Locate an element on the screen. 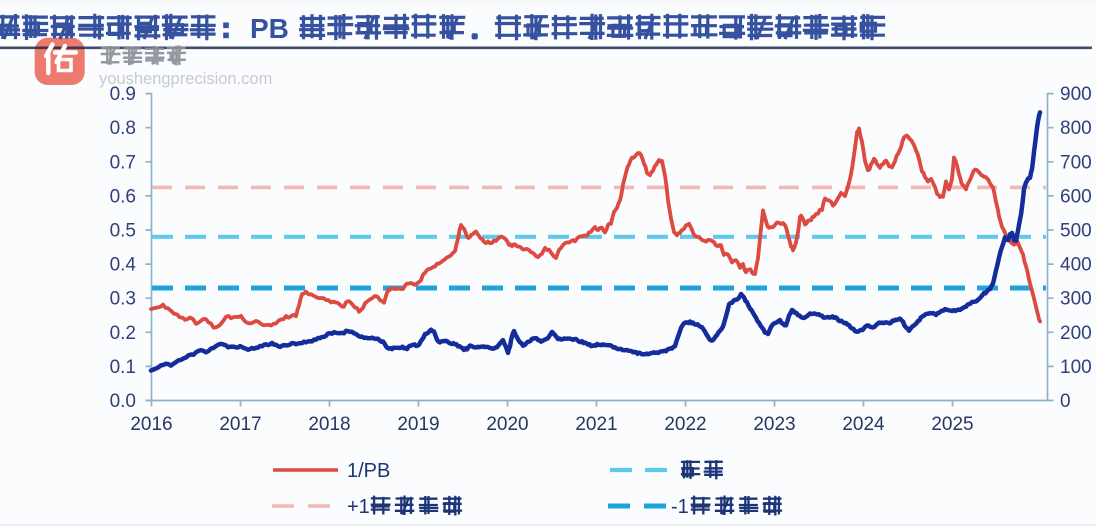 The width and height of the screenshot is (1096, 532). svg-text: 900 is located at coordinates (1076, 94).